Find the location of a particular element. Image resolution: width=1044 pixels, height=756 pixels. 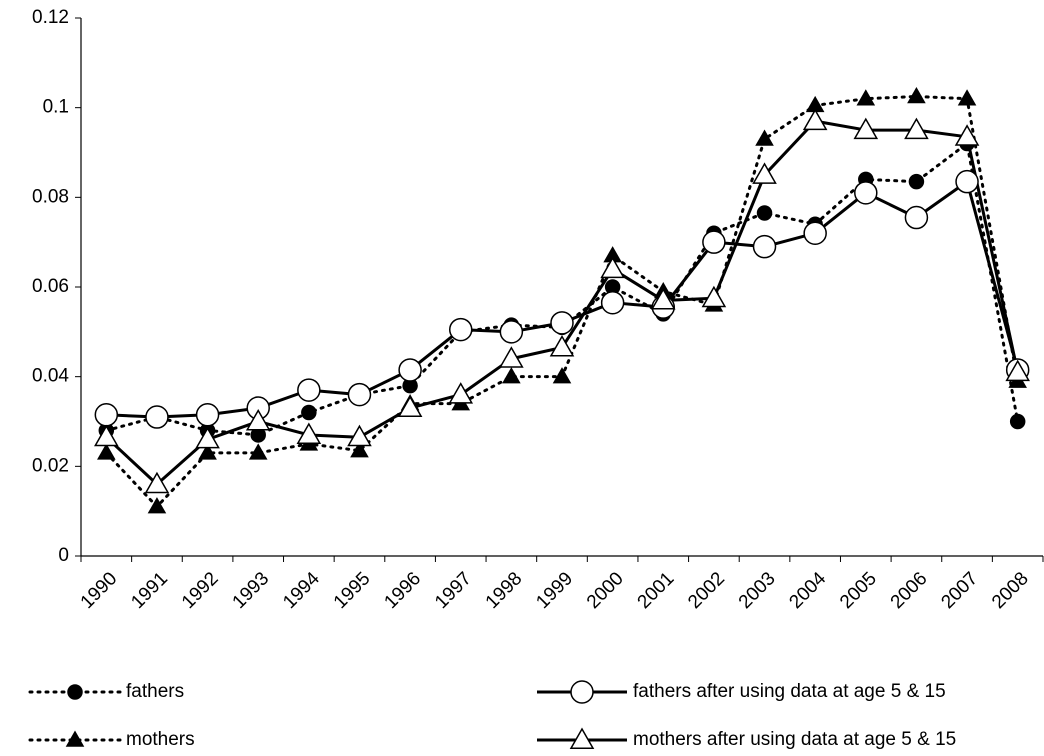

legend-label: fathers is located at coordinates (155, 691).